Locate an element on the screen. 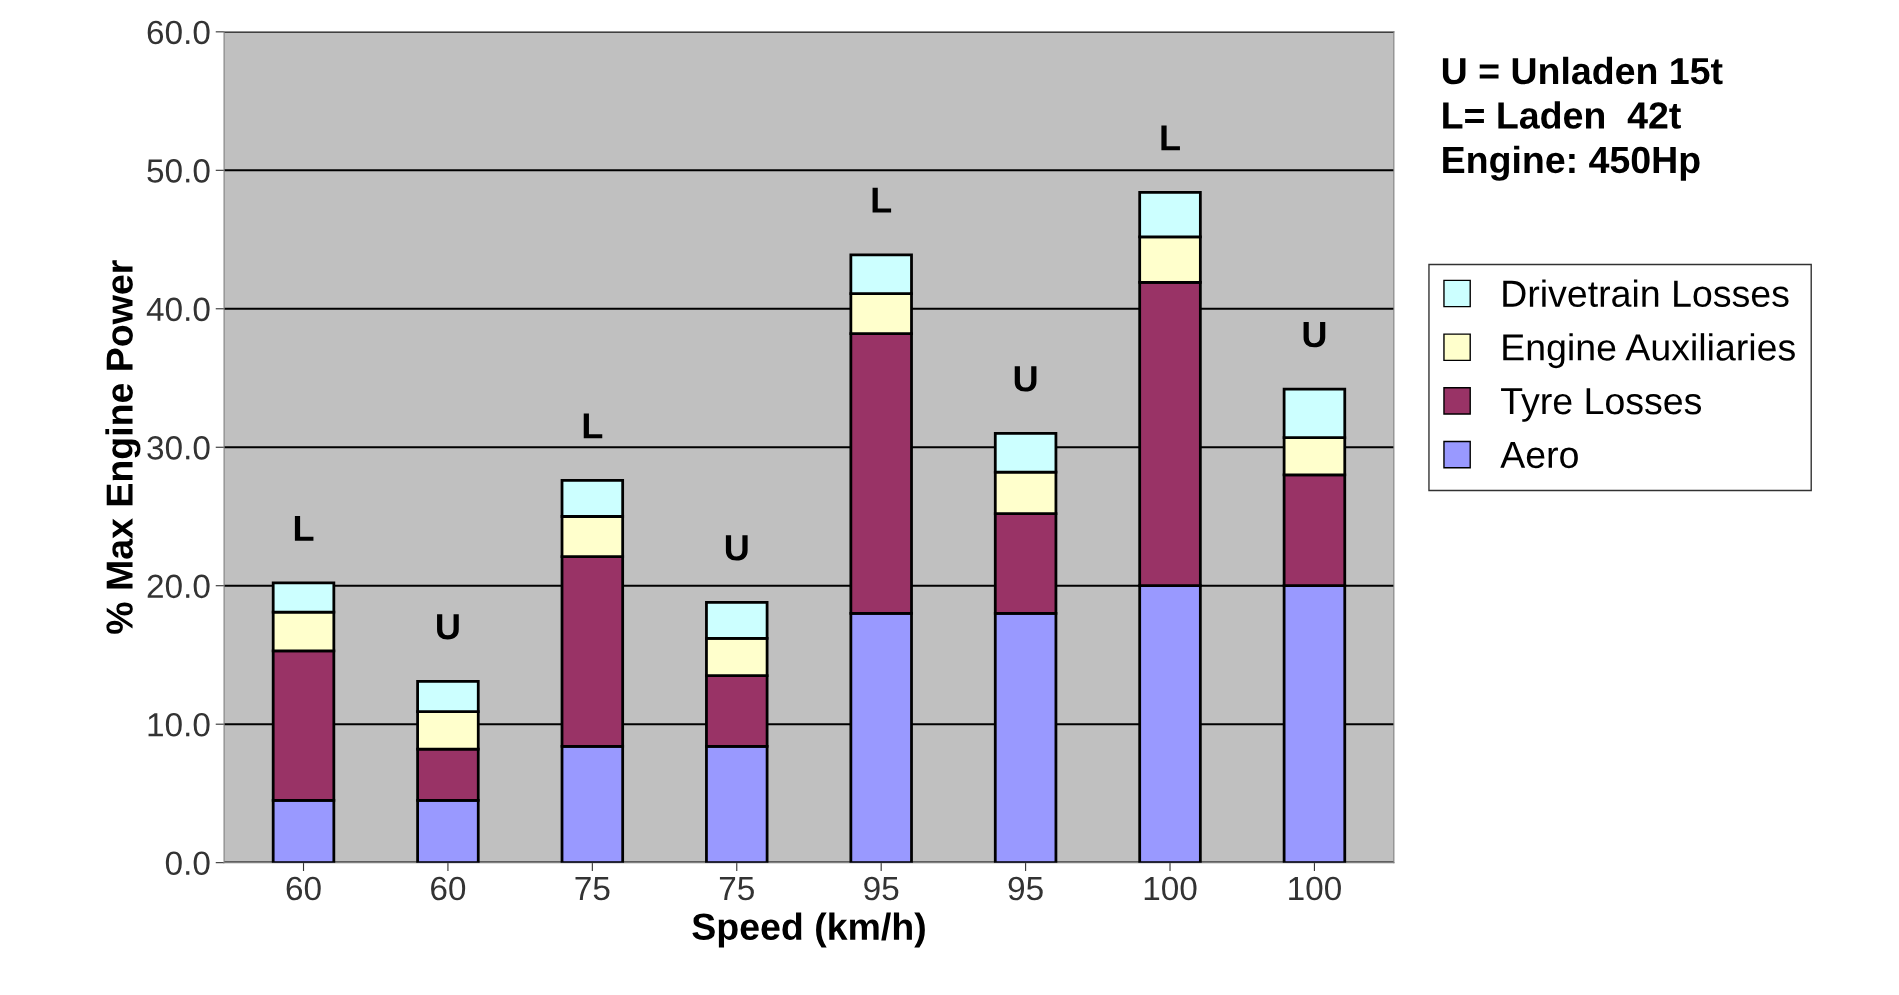 This screenshot has width=1899, height=995. y-tick-label: 10.0 is located at coordinates (179, 725).